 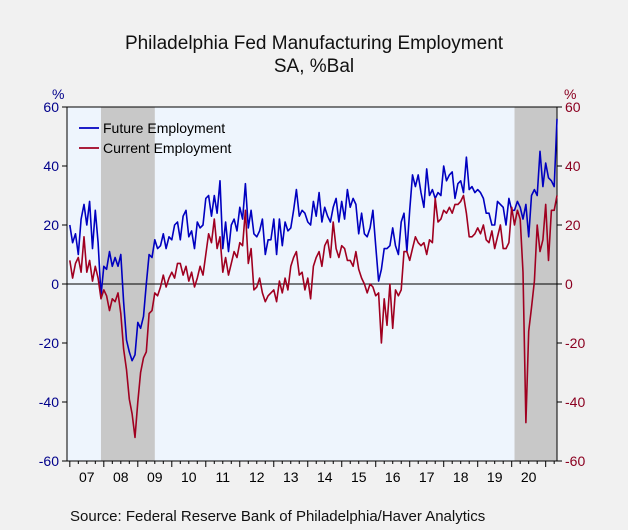 What do you see at coordinates (393, 477) in the screenshot?
I see `x-tick-label: 16` at bounding box center [393, 477].